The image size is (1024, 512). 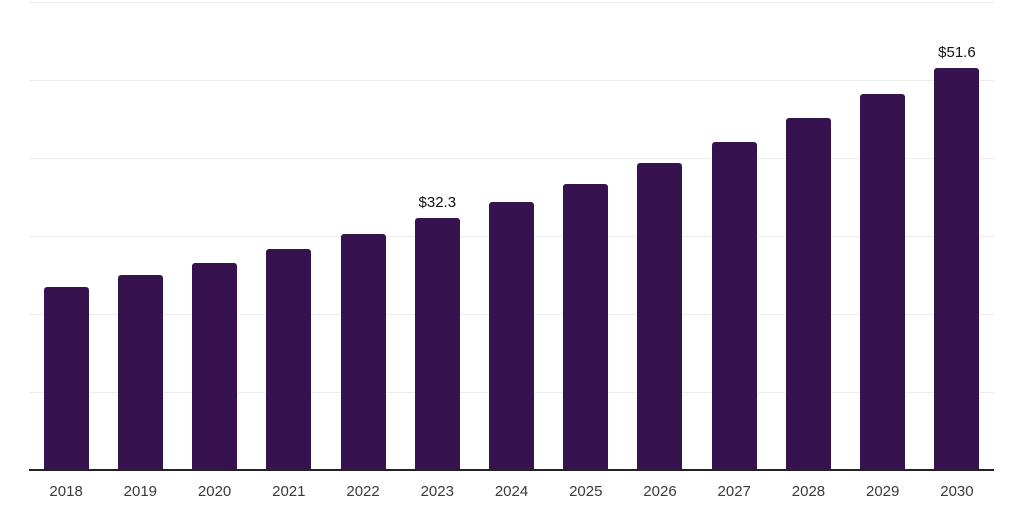 What do you see at coordinates (289, 236) in the screenshot?
I see `bar-slot-2021` at bounding box center [289, 236].